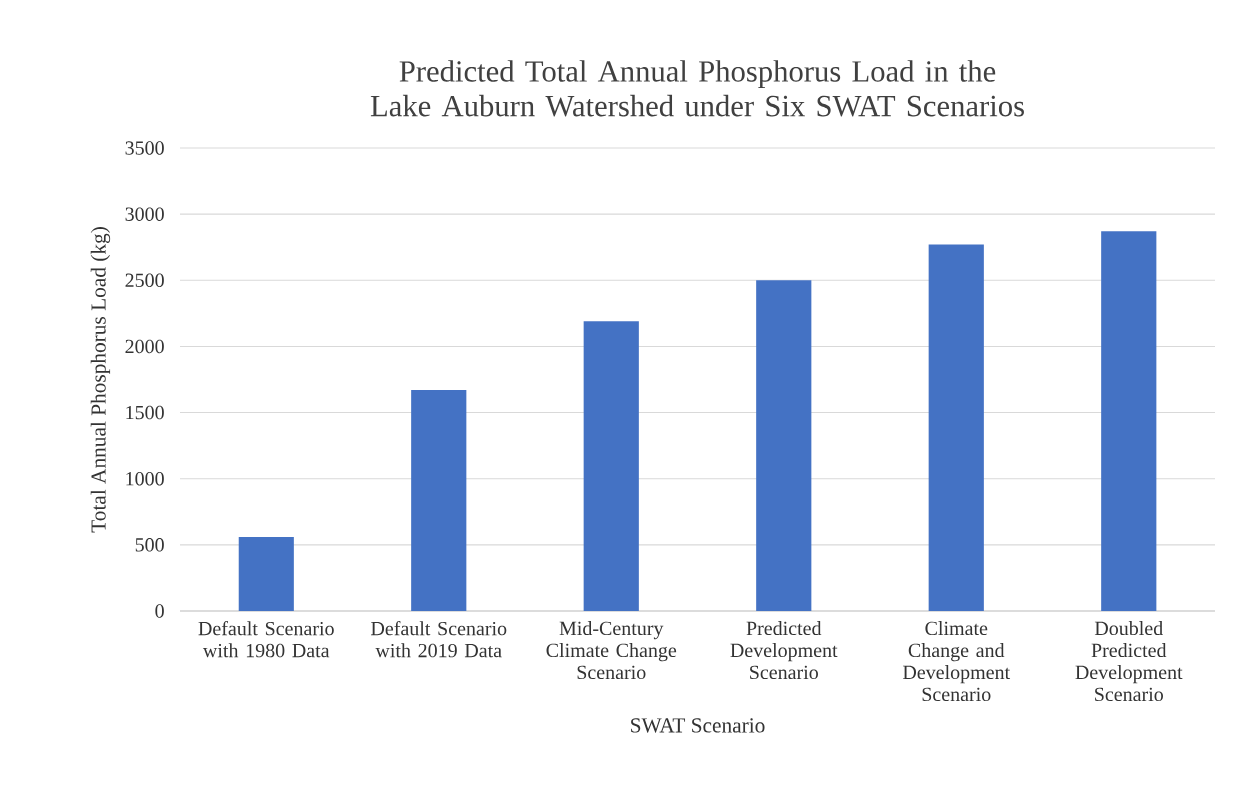 This screenshot has height=799, width=1241. I want to click on y-tick-label: 1000, so click(145, 478).